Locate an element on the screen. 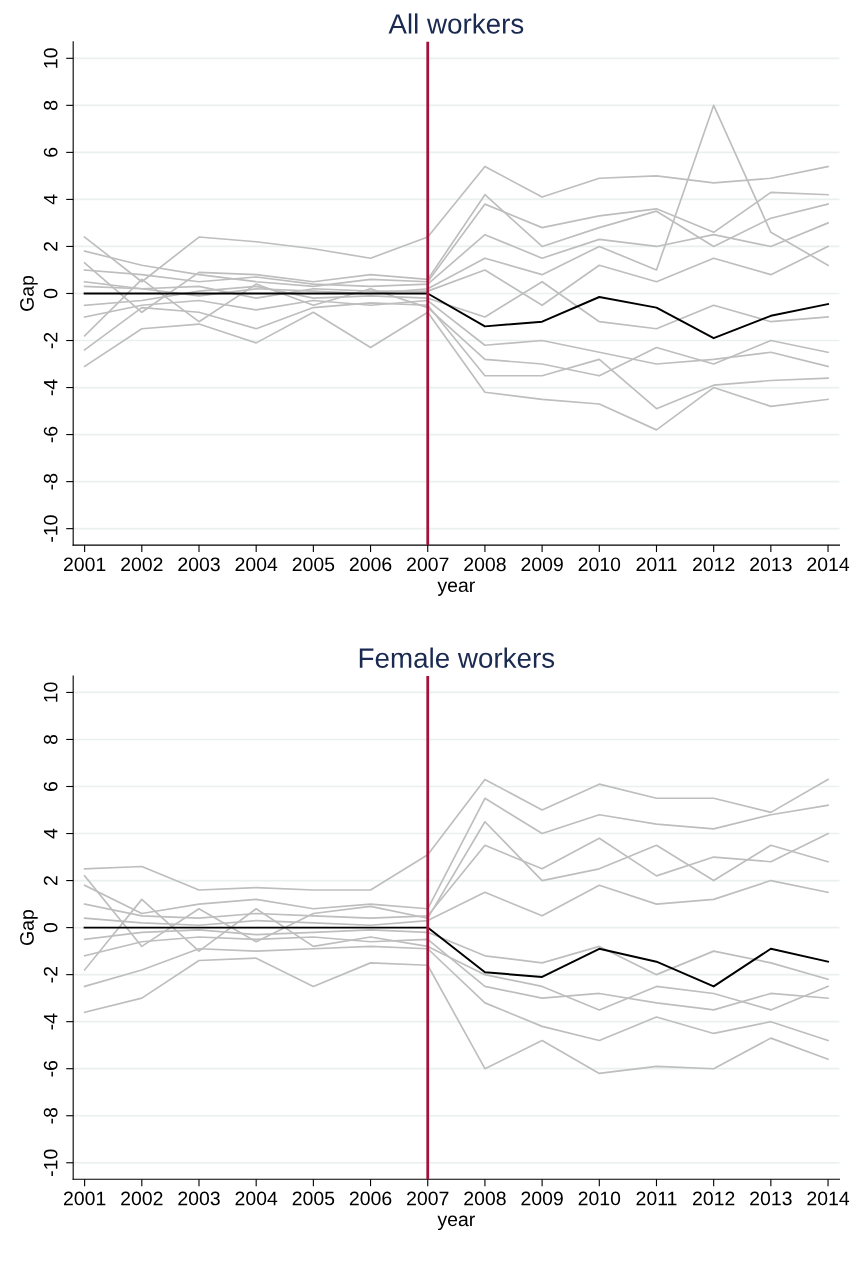  chart-title: Female workers is located at coordinates (457, 657).